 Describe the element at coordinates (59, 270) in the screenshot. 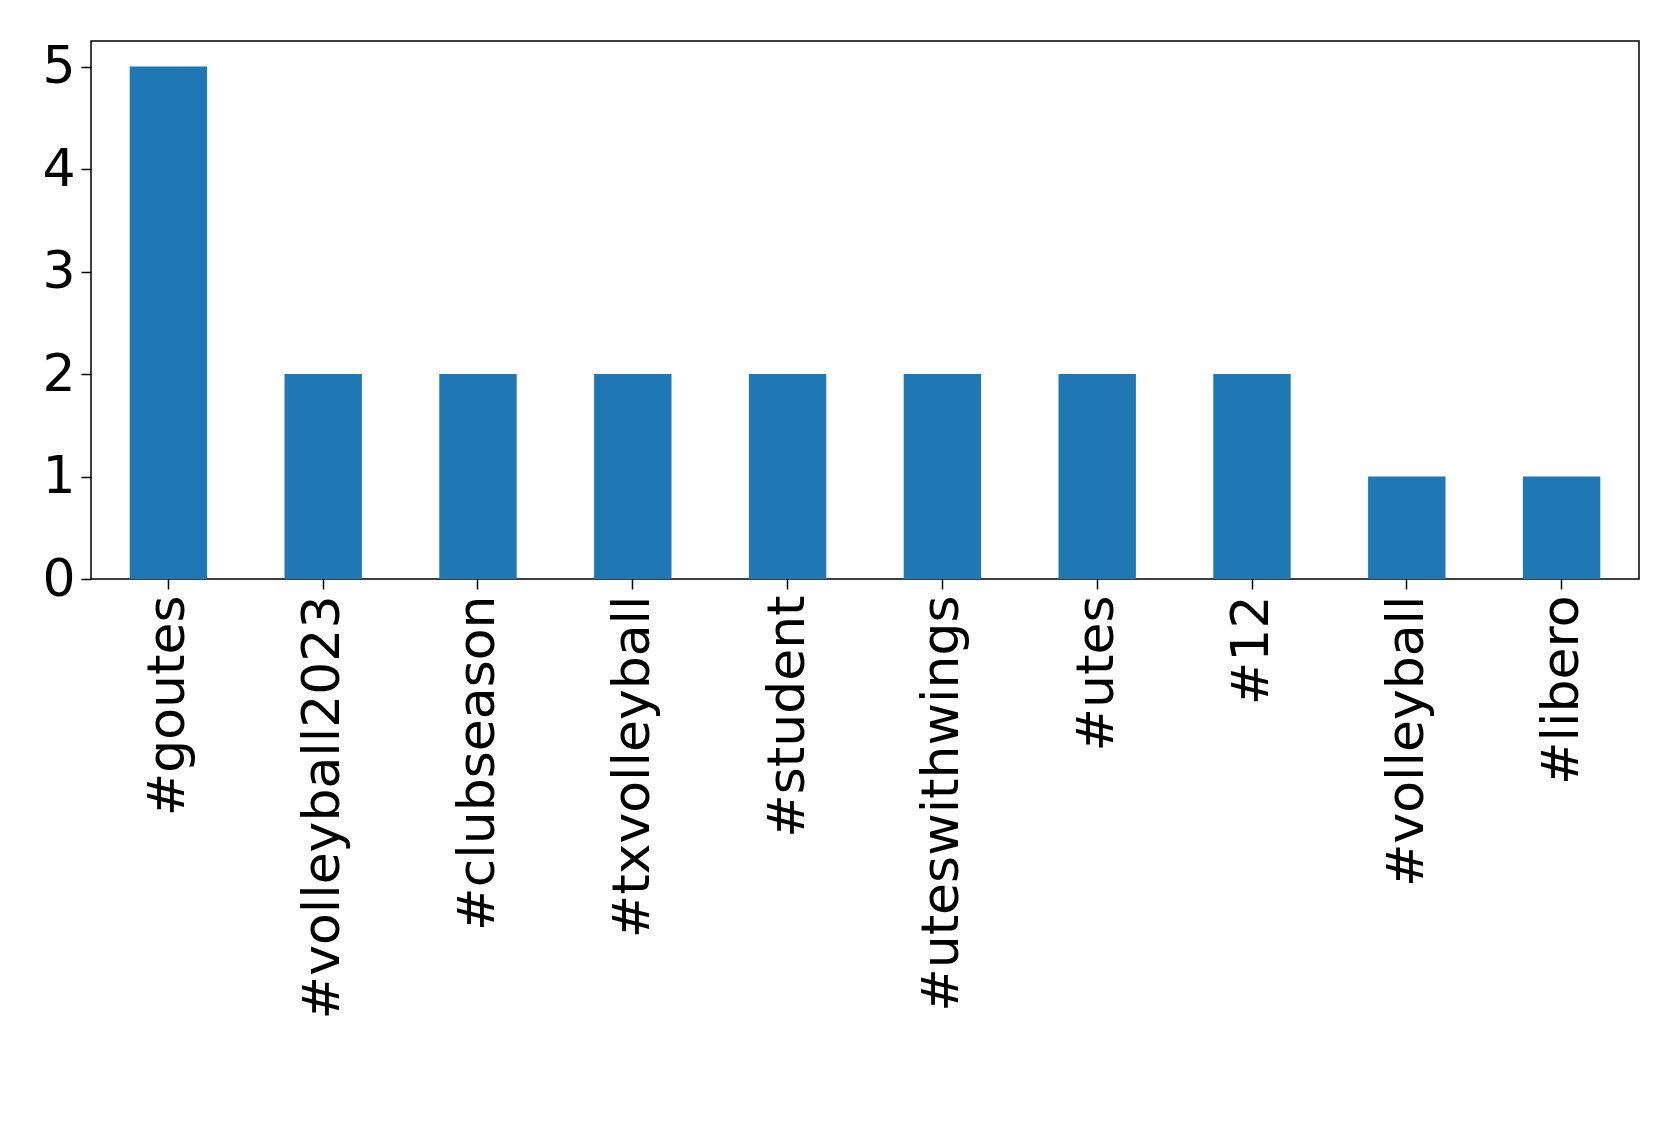

I see `y-tick-label: 3` at that location.